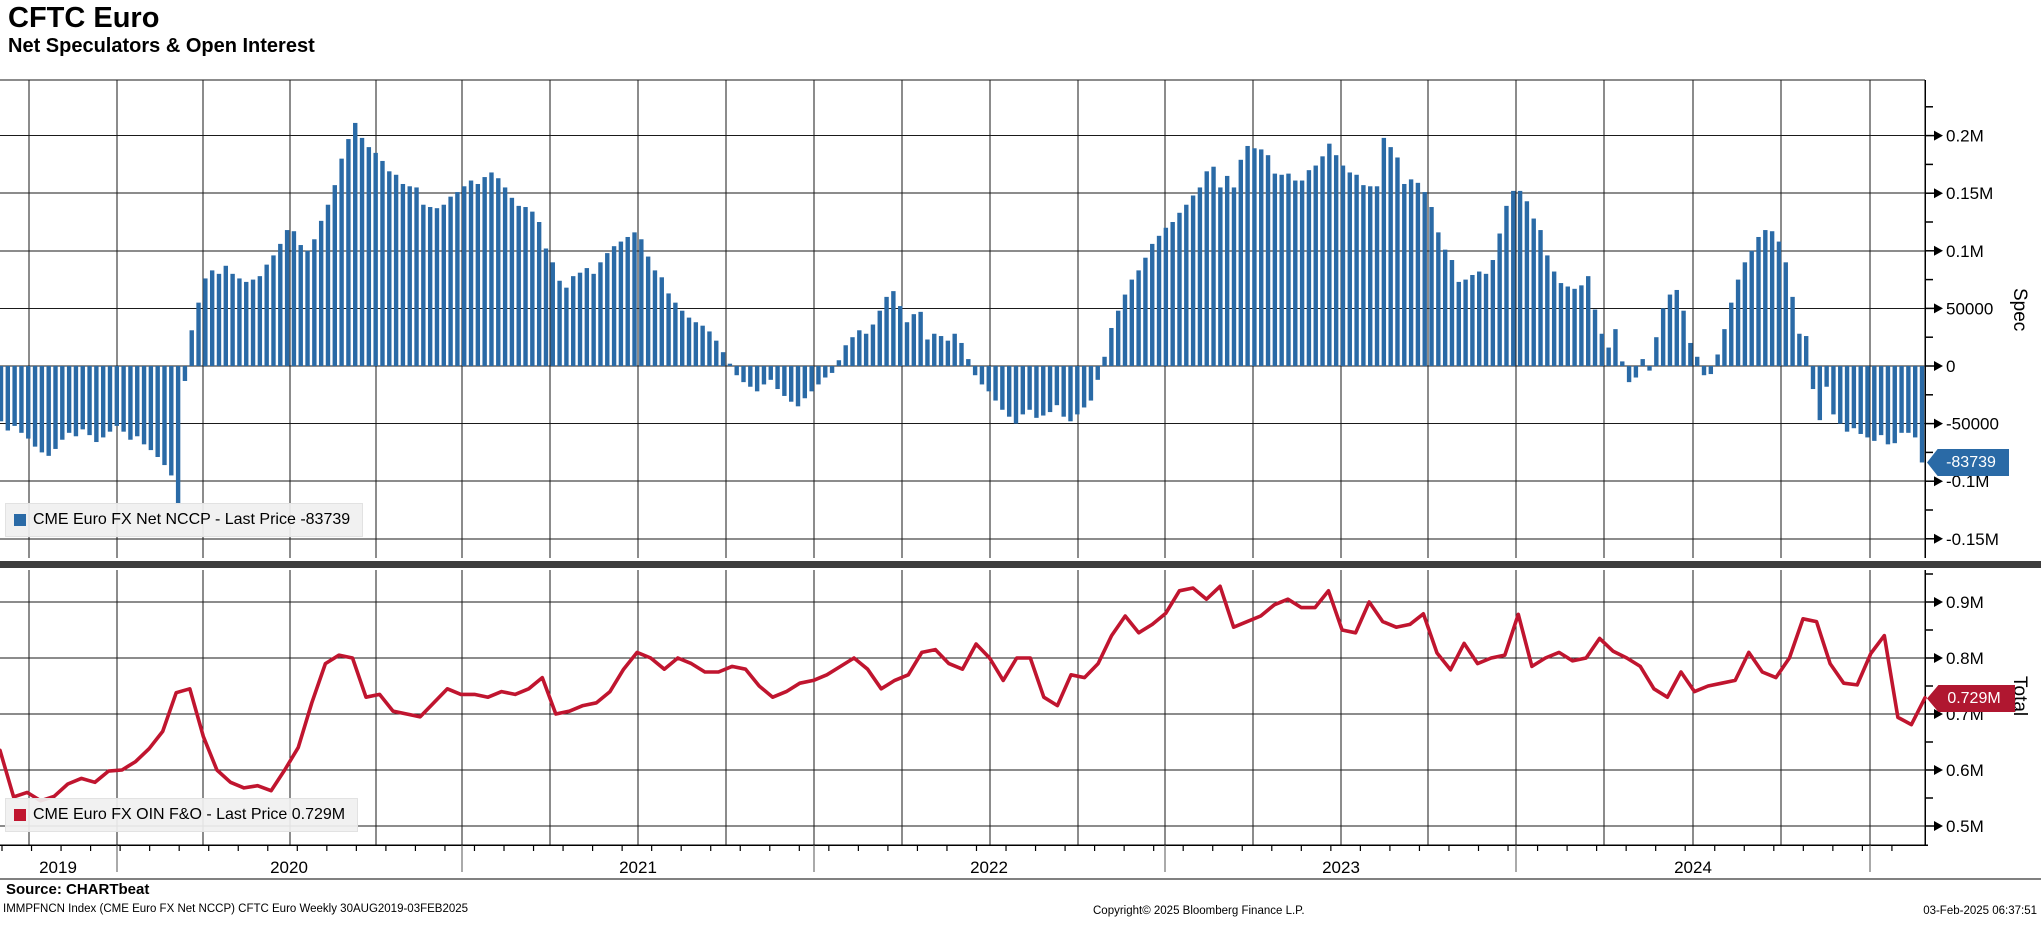  Describe the element at coordinates (1950, 366) in the screenshot. I see `spec-tick-label: 0` at that location.